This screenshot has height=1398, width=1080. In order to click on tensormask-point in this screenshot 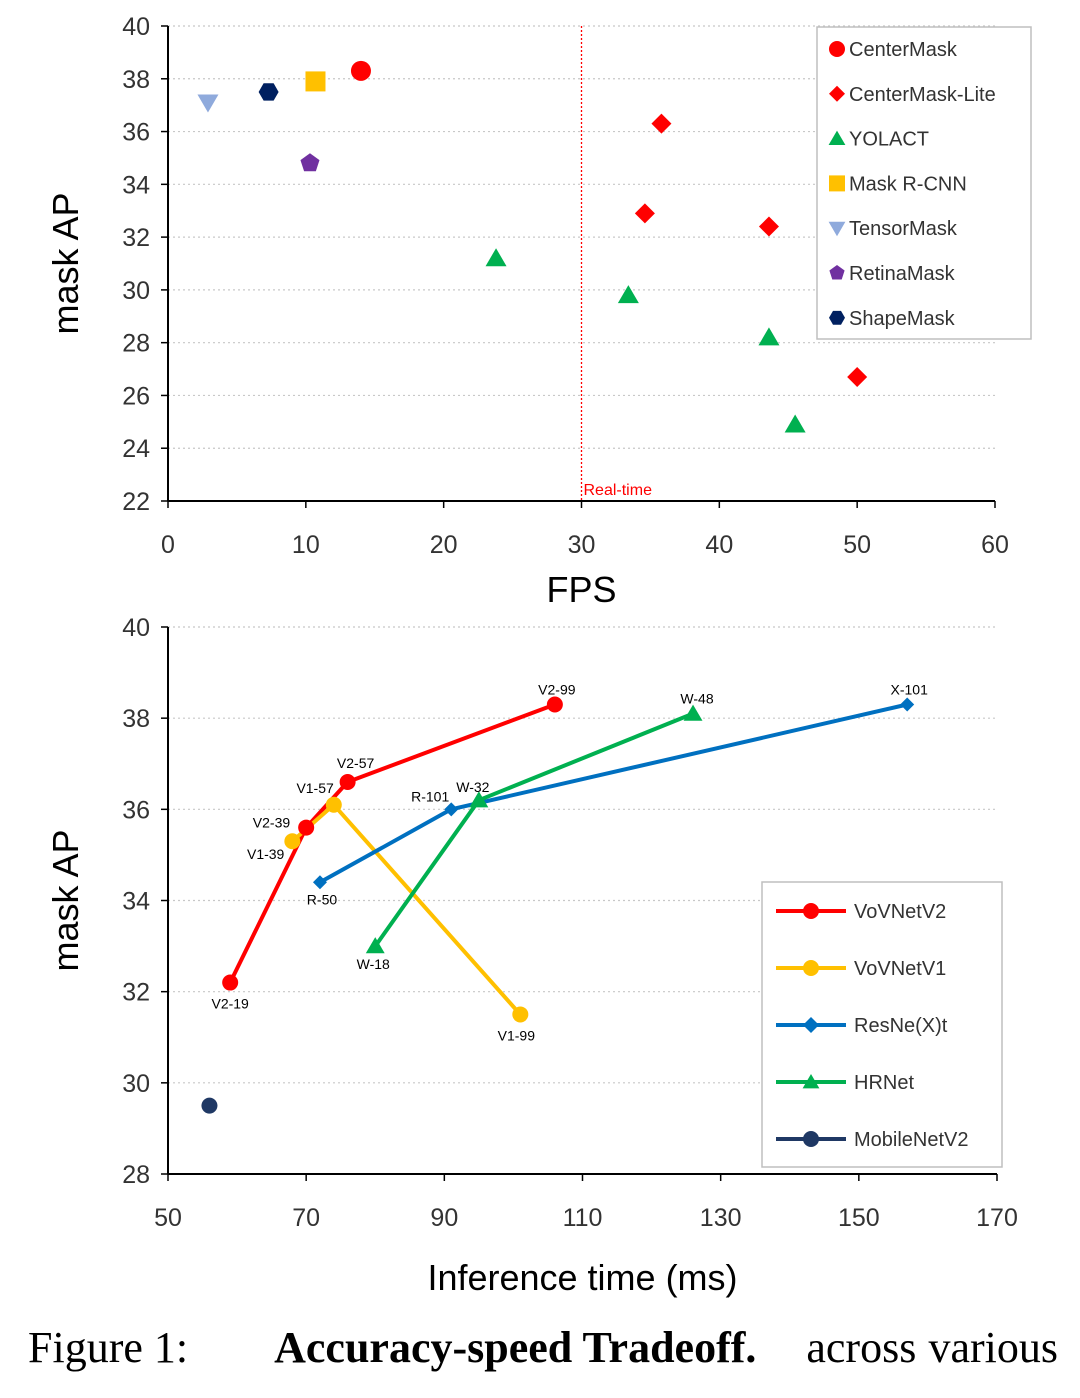, I will do `click(208, 103)`.